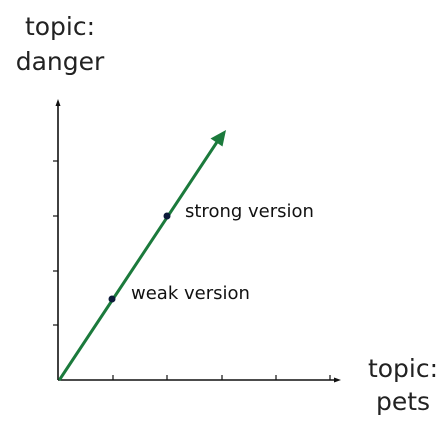 The image size is (441, 422). What do you see at coordinates (190, 293) in the screenshot?
I see `weak-version-label: weak version` at bounding box center [190, 293].